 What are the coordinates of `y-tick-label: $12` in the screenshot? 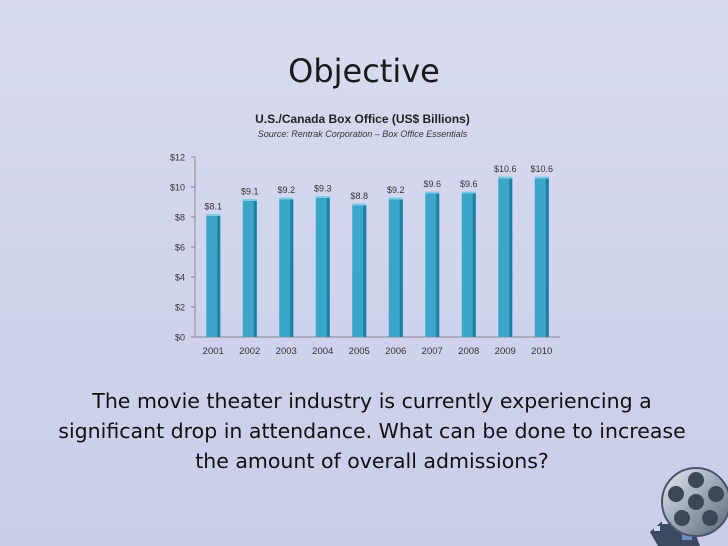 It's located at (177, 158).